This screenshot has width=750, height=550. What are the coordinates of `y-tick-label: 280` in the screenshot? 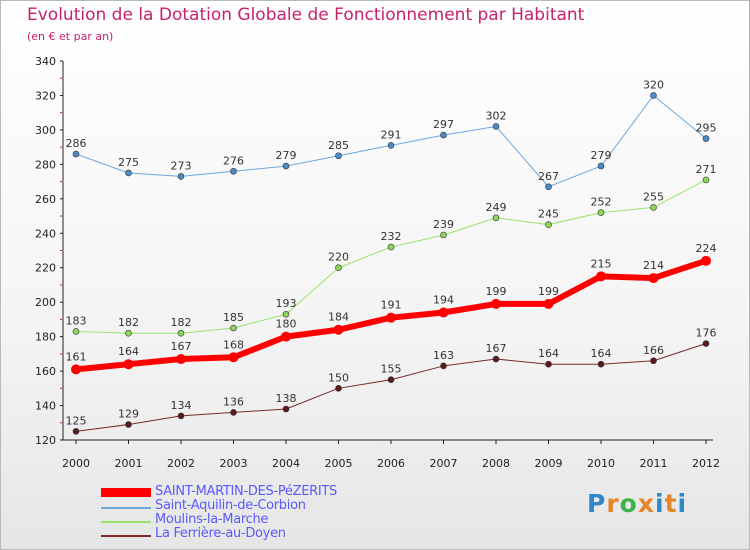 It's located at (45, 164).